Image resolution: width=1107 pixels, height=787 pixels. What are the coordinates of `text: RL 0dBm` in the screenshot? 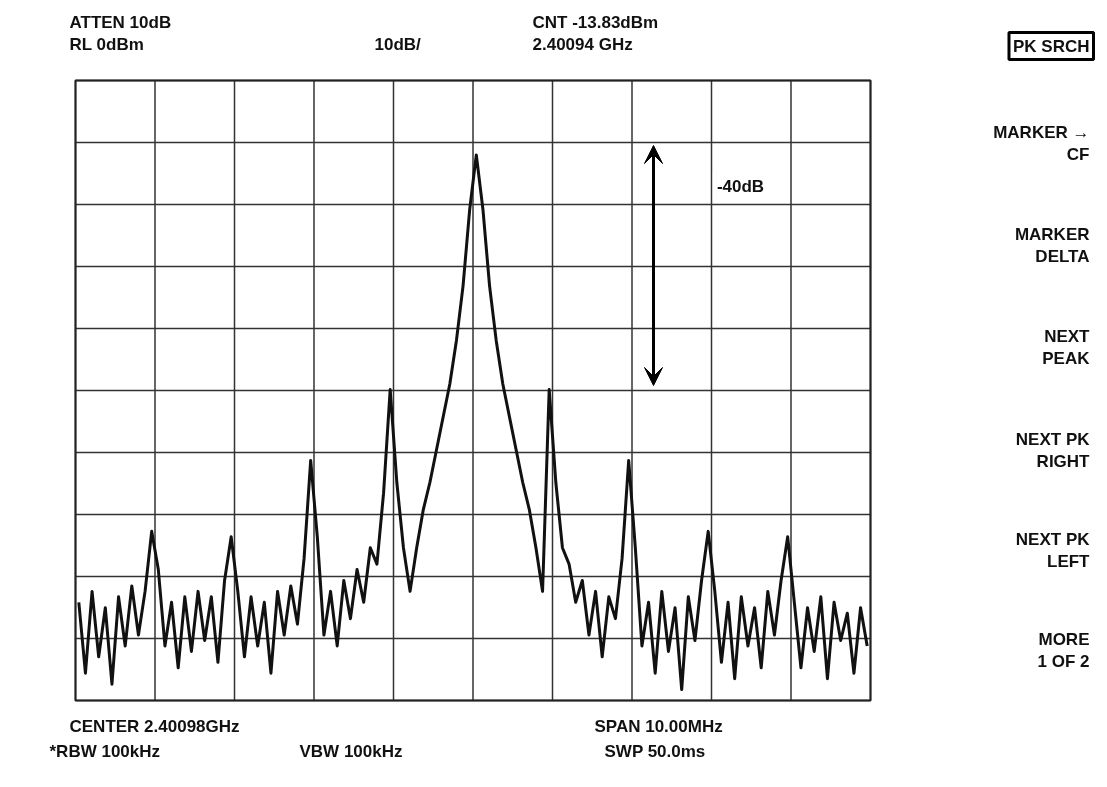 It's located at (106, 44).